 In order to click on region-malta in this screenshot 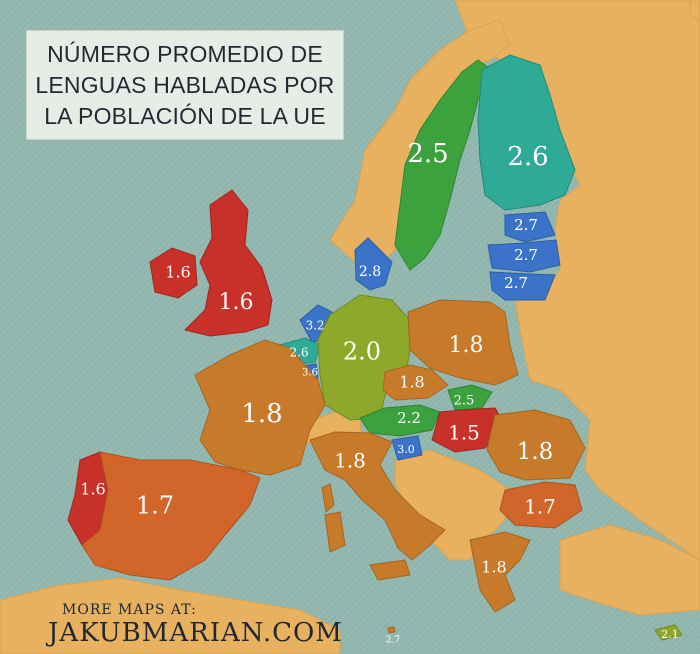, I will do `click(391, 630)`.